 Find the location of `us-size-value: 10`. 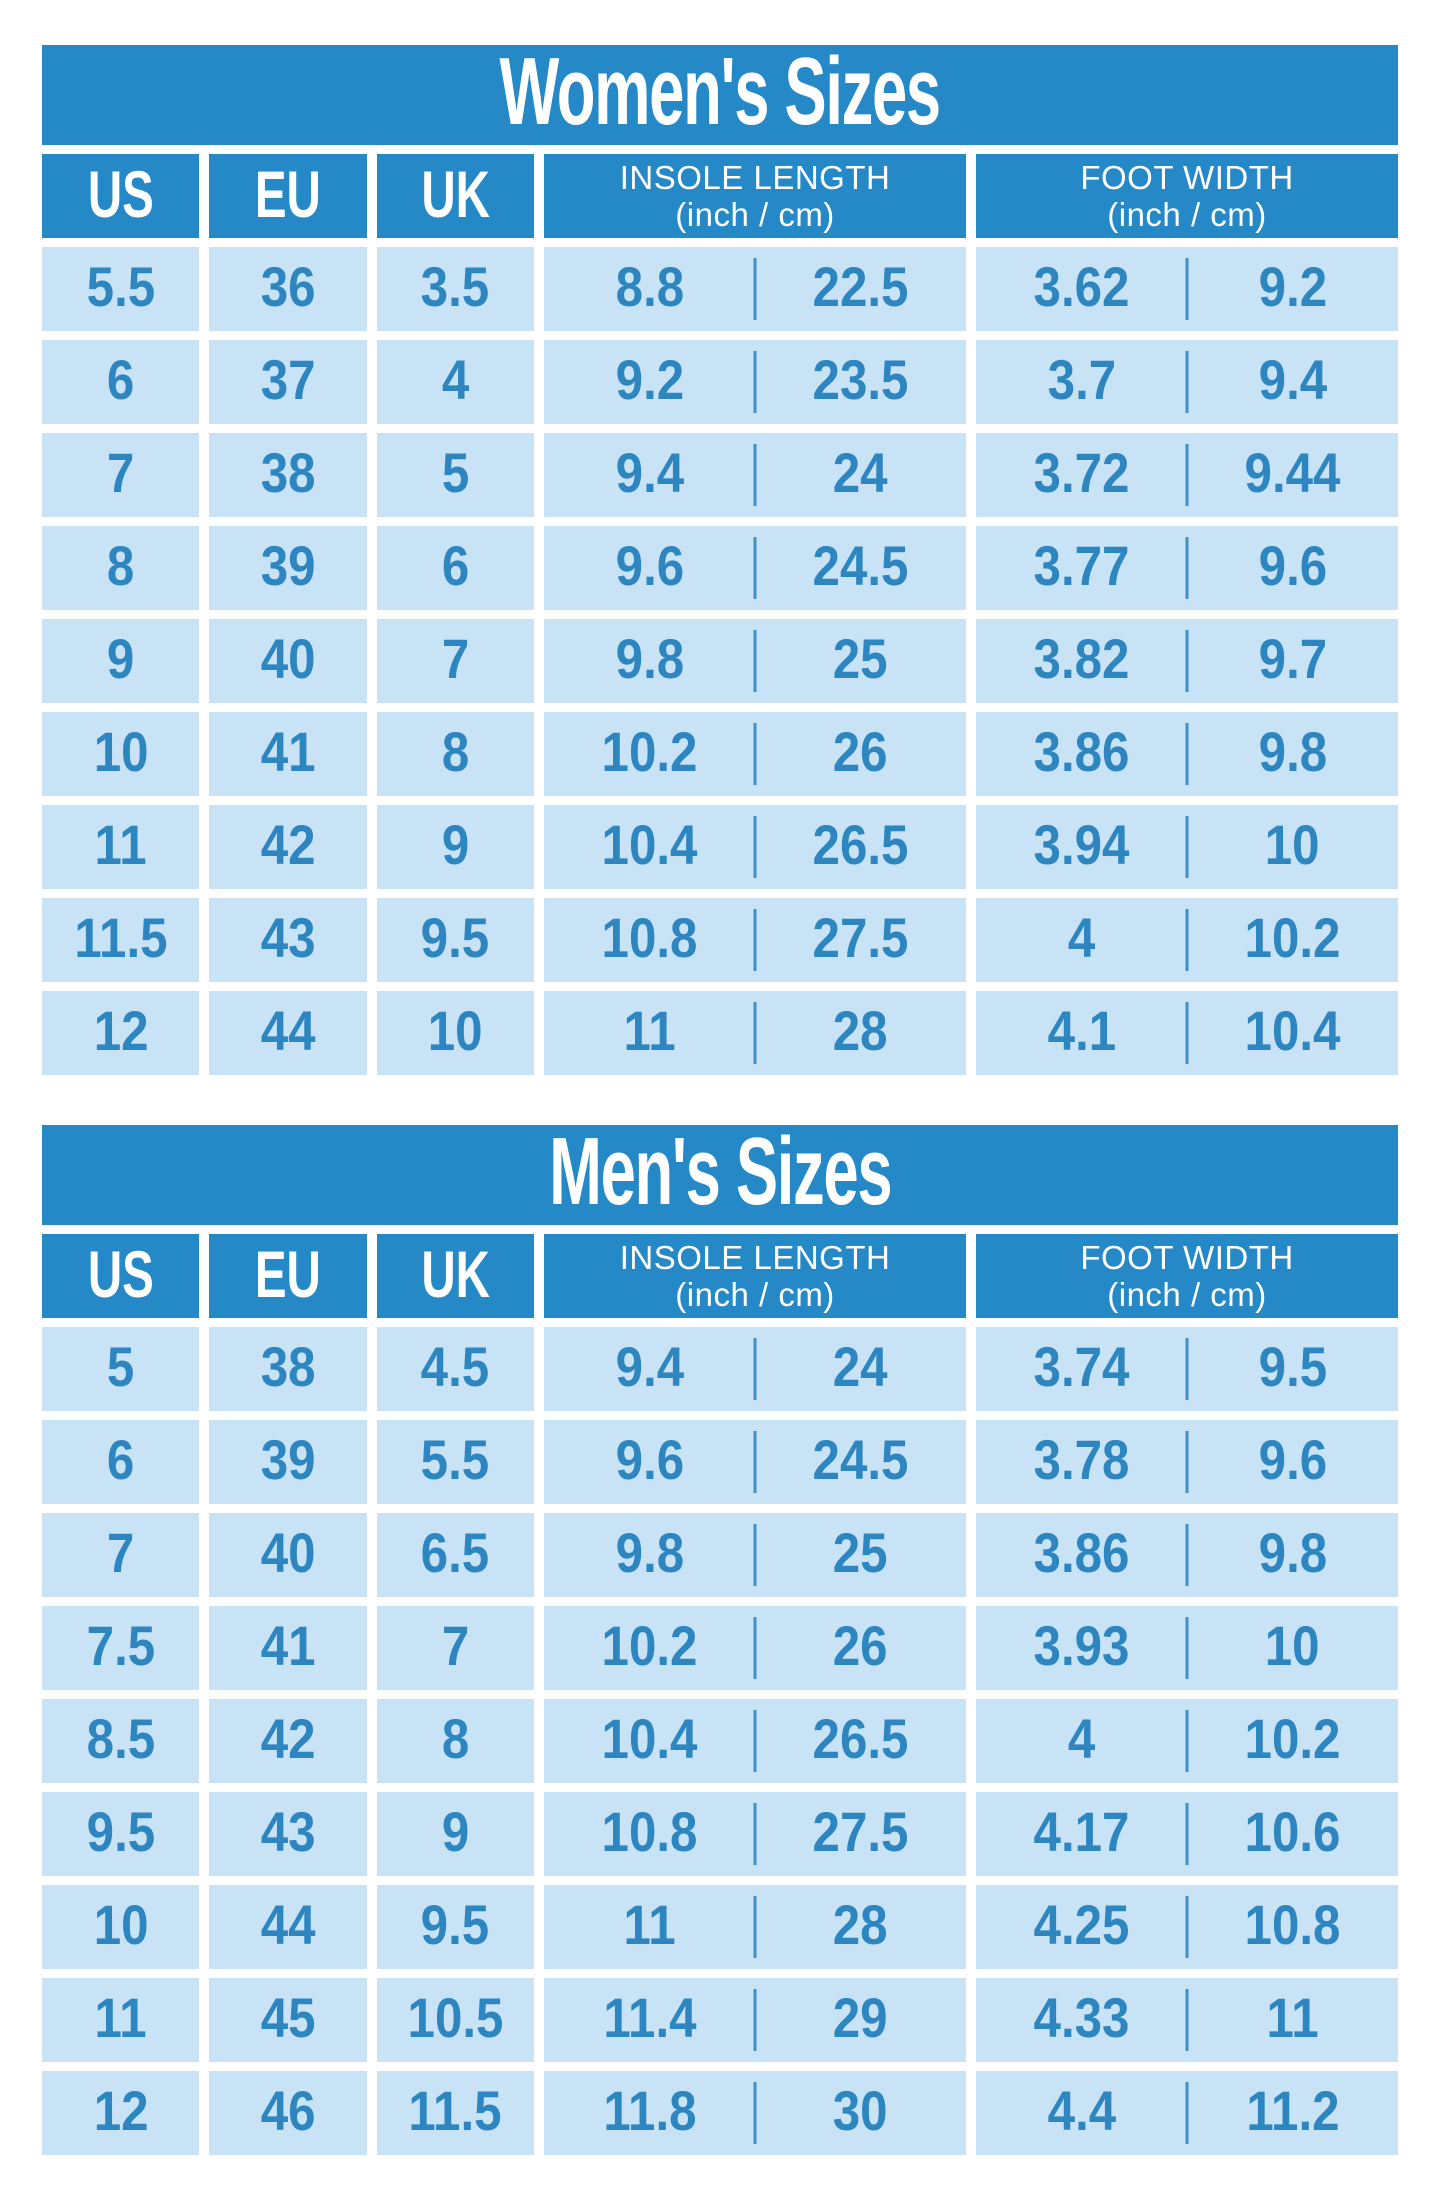

us-size-value: 10 is located at coordinates (121, 751).